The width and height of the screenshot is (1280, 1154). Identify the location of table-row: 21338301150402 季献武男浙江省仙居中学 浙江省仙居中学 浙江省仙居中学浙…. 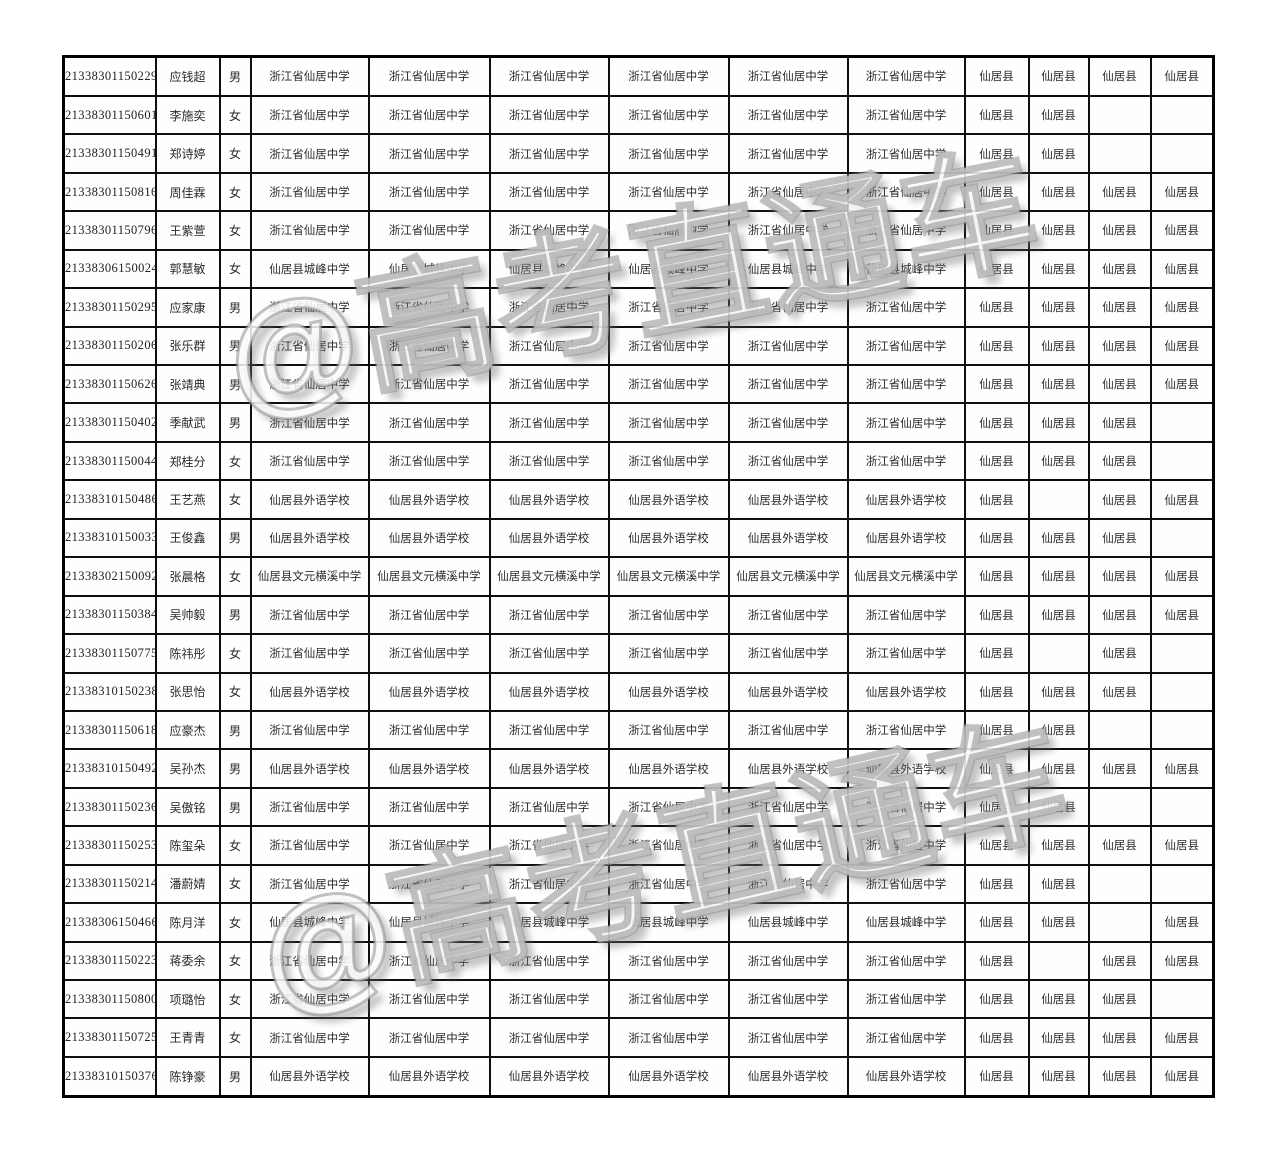
(638, 422).